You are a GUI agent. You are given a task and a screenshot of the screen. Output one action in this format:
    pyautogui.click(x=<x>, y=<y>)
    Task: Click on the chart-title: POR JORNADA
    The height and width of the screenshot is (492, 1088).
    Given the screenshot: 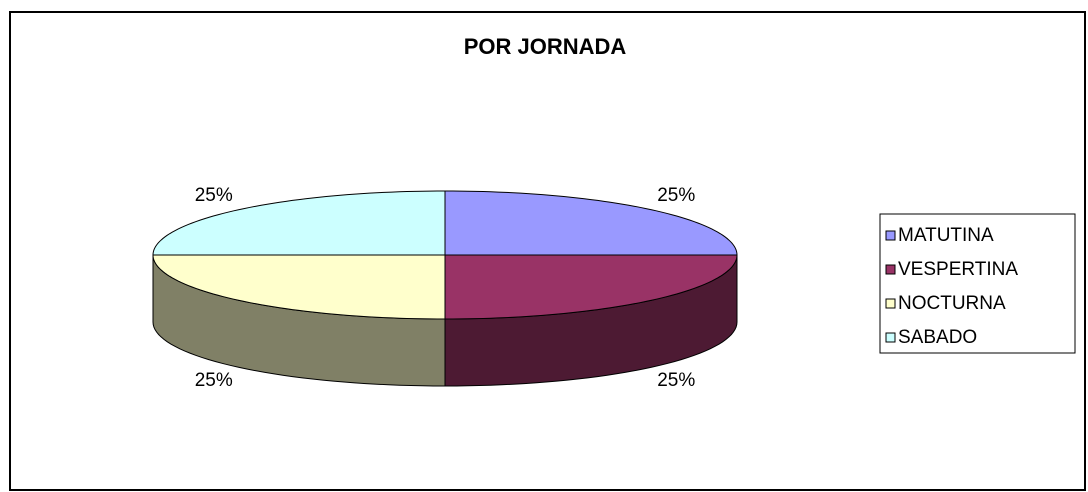 What is the action you would take?
    pyautogui.click(x=545, y=46)
    